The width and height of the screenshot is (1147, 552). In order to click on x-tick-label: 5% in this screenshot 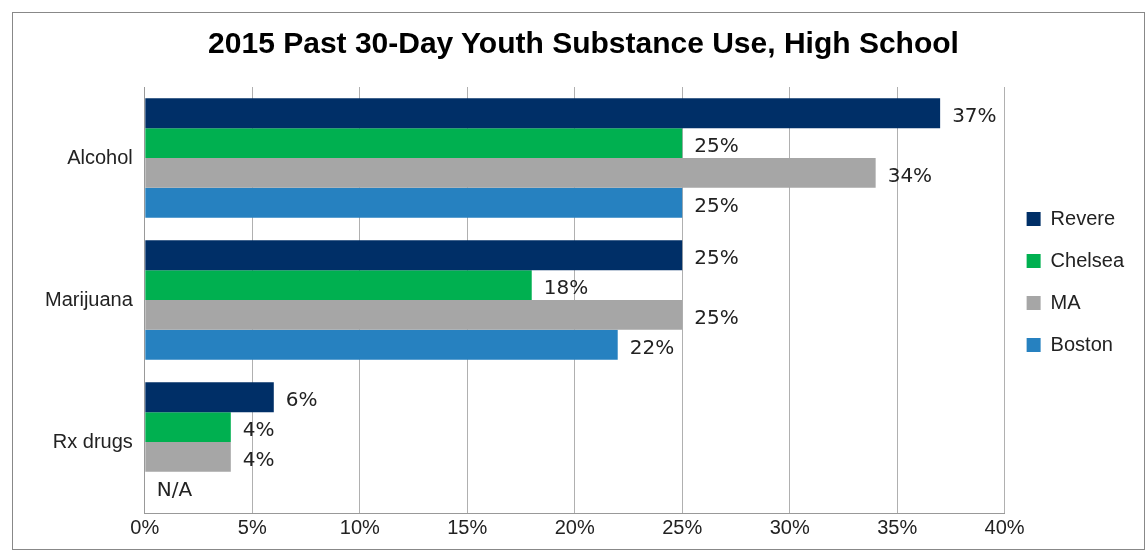, I will do `click(252, 526)`.